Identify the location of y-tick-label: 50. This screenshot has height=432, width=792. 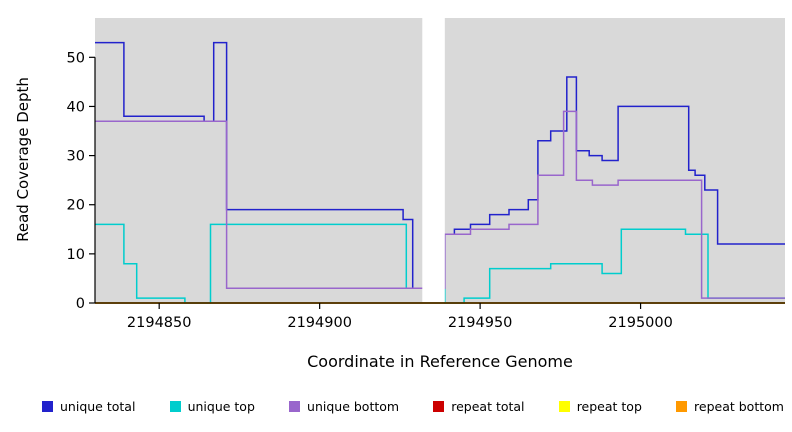
(76, 58).